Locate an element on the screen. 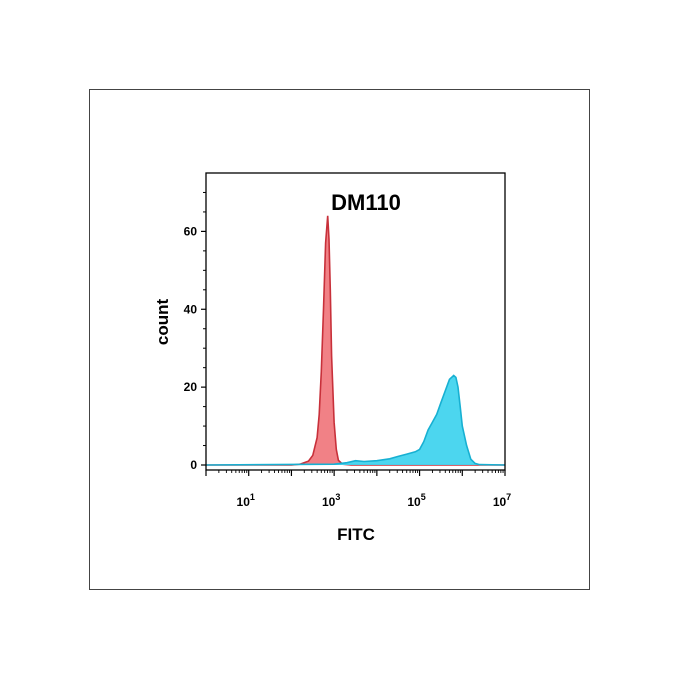 The height and width of the screenshot is (680, 680). y-tick-label: 60 is located at coordinates (191, 231).